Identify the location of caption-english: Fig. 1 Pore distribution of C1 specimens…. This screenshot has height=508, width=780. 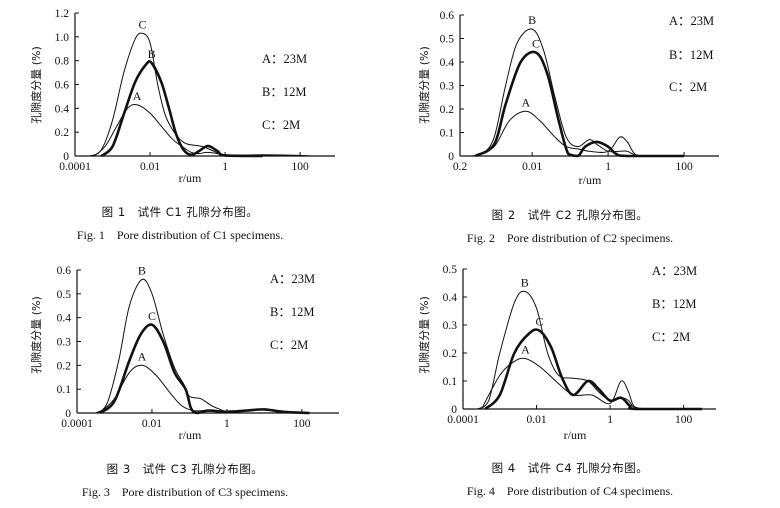
(180, 235).